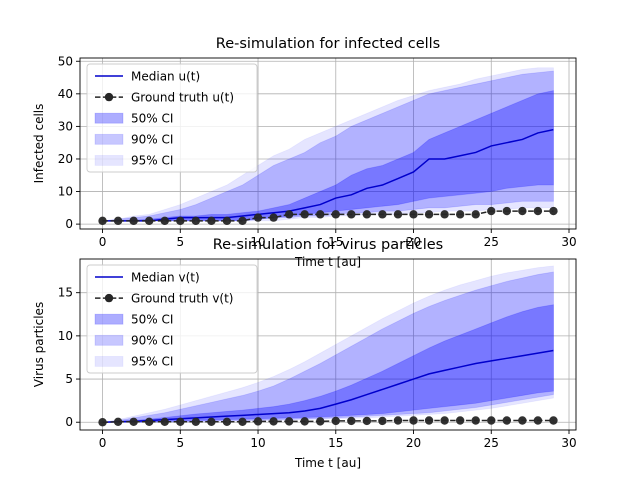  I want to click on infected-x-tick-label: 15, so click(335, 242).